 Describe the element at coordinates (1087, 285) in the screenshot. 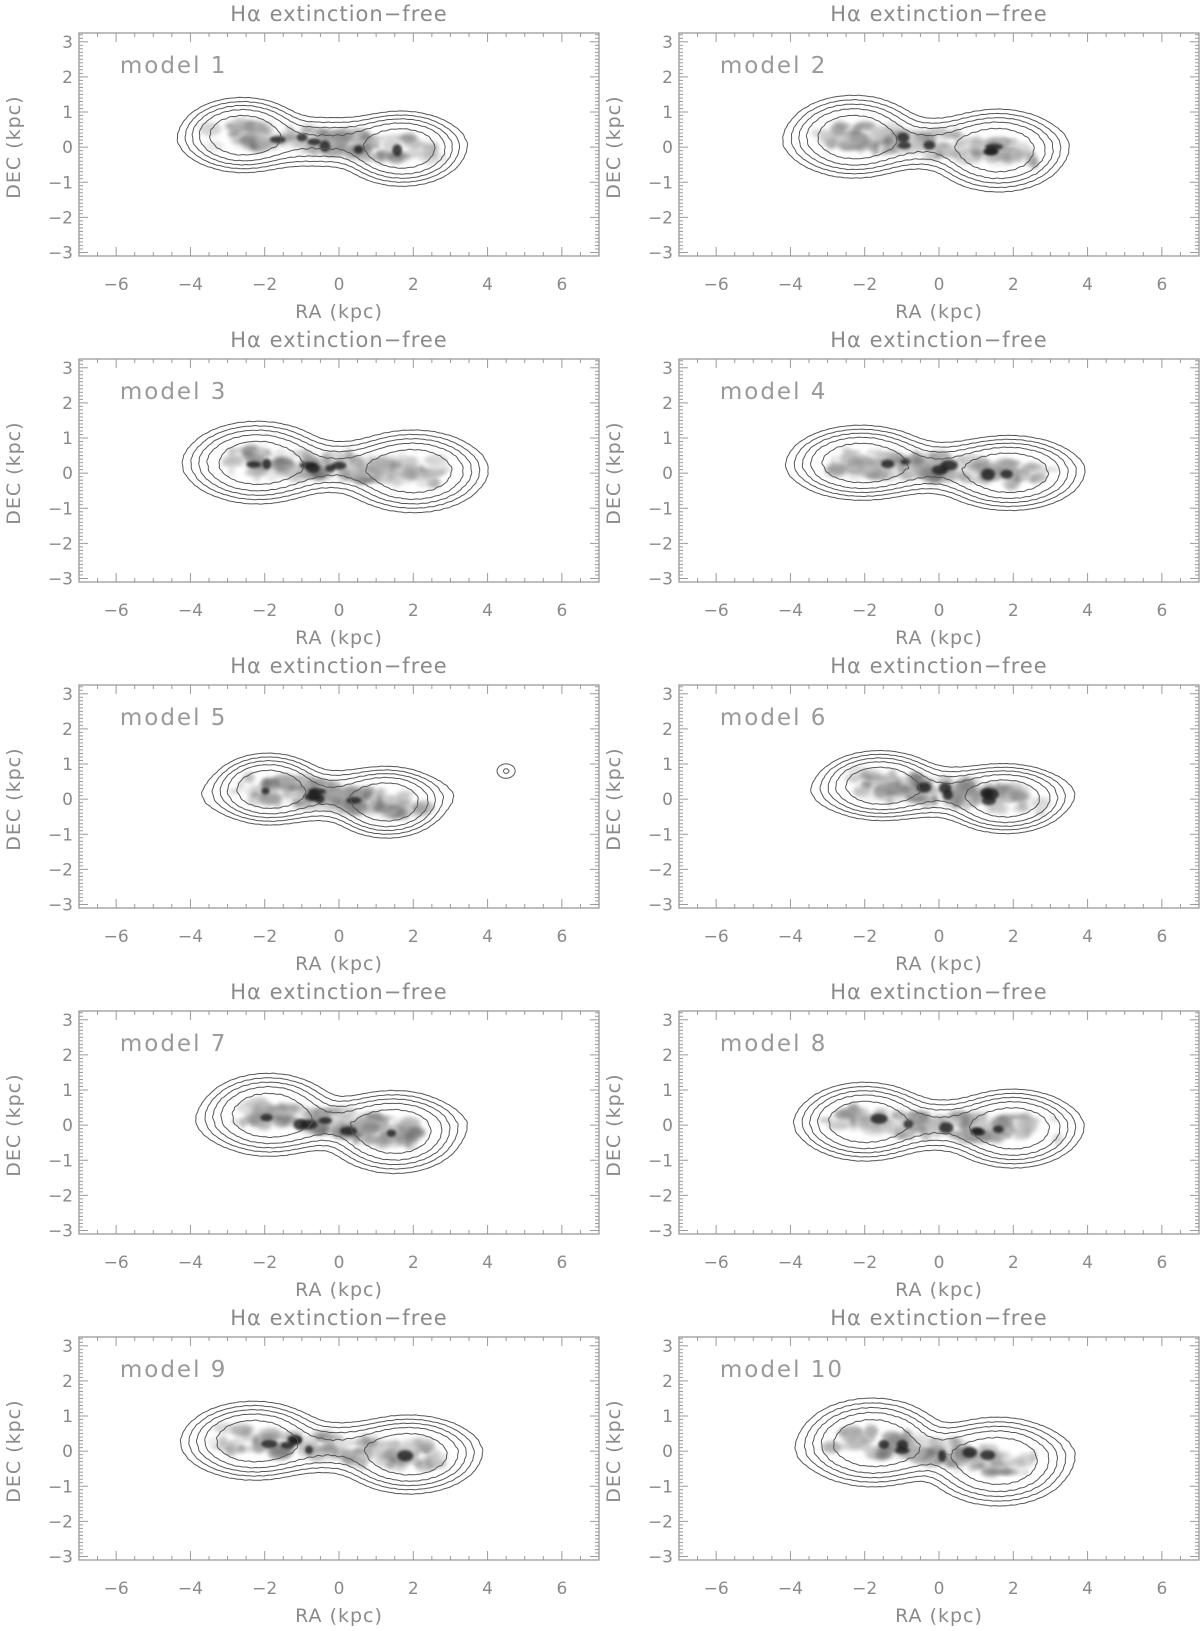

I see `x-tick-label: 4` at that location.